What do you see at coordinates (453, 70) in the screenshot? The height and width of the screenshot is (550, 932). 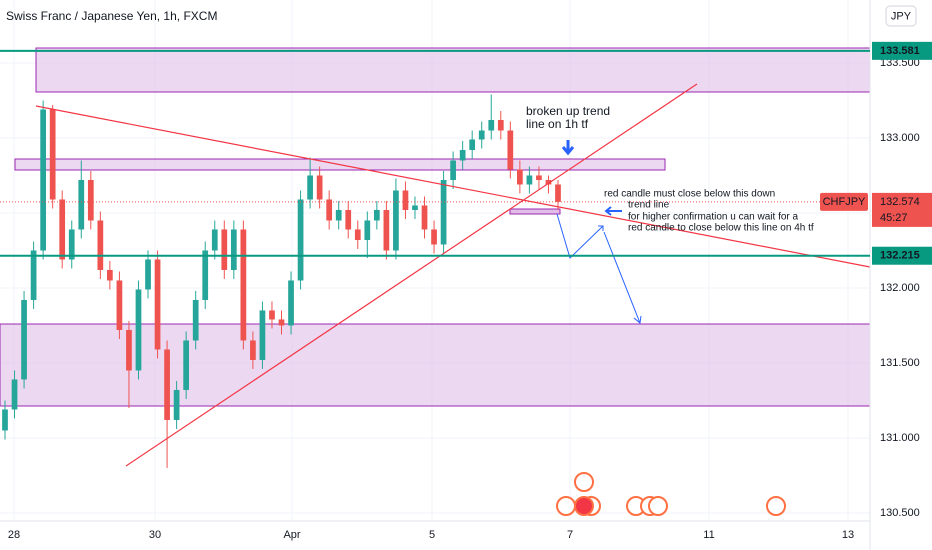 I see `supply-zone` at bounding box center [453, 70].